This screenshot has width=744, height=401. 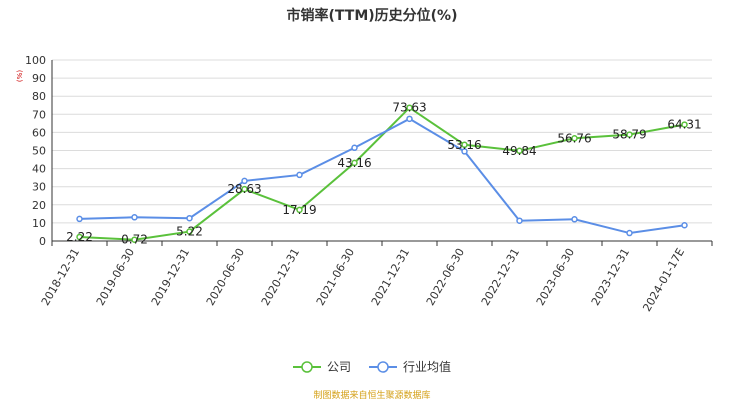 I want to click on x-tick-label: 2020-12-31, so click(x=280, y=277).